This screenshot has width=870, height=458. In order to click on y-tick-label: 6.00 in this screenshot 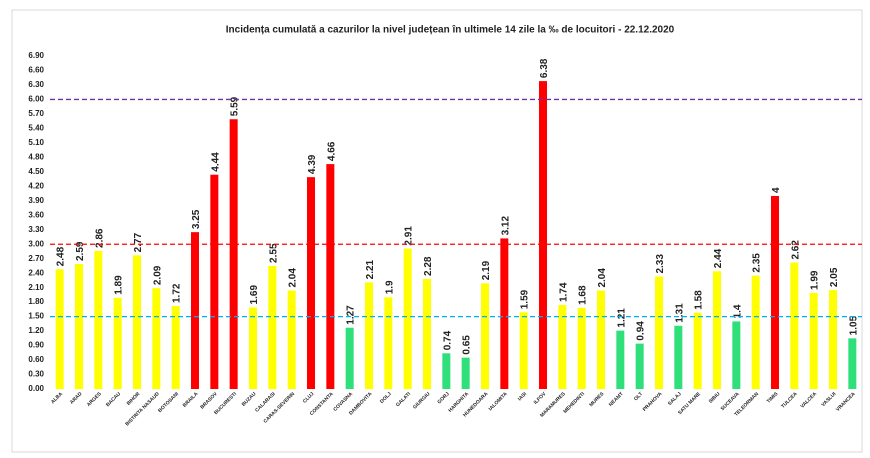, I will do `click(36, 99)`.